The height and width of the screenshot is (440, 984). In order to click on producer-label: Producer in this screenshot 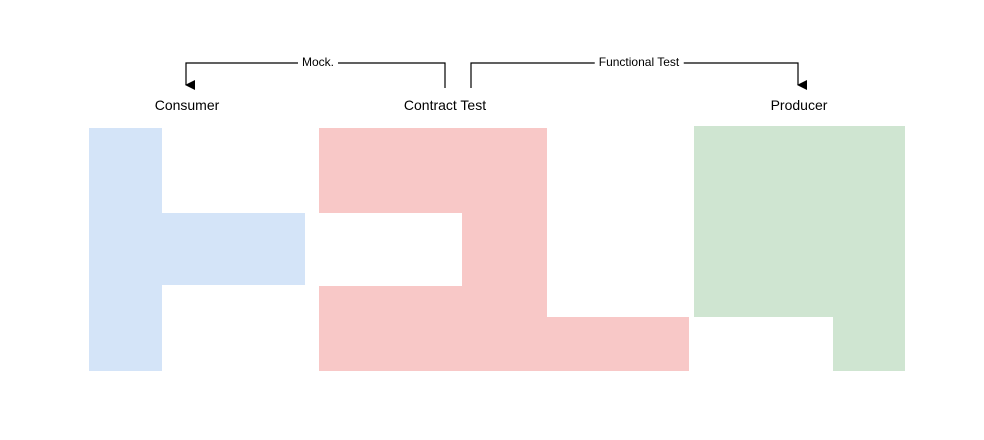, I will do `click(799, 105)`.